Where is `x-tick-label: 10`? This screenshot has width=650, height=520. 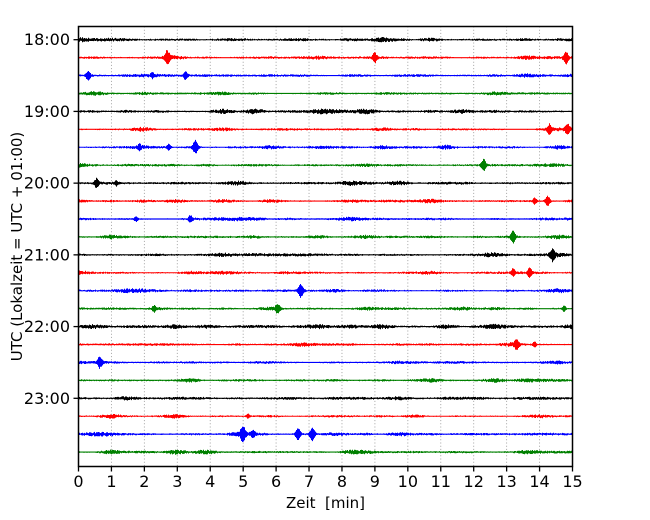
x-tick-label: 10 is located at coordinates (408, 481).